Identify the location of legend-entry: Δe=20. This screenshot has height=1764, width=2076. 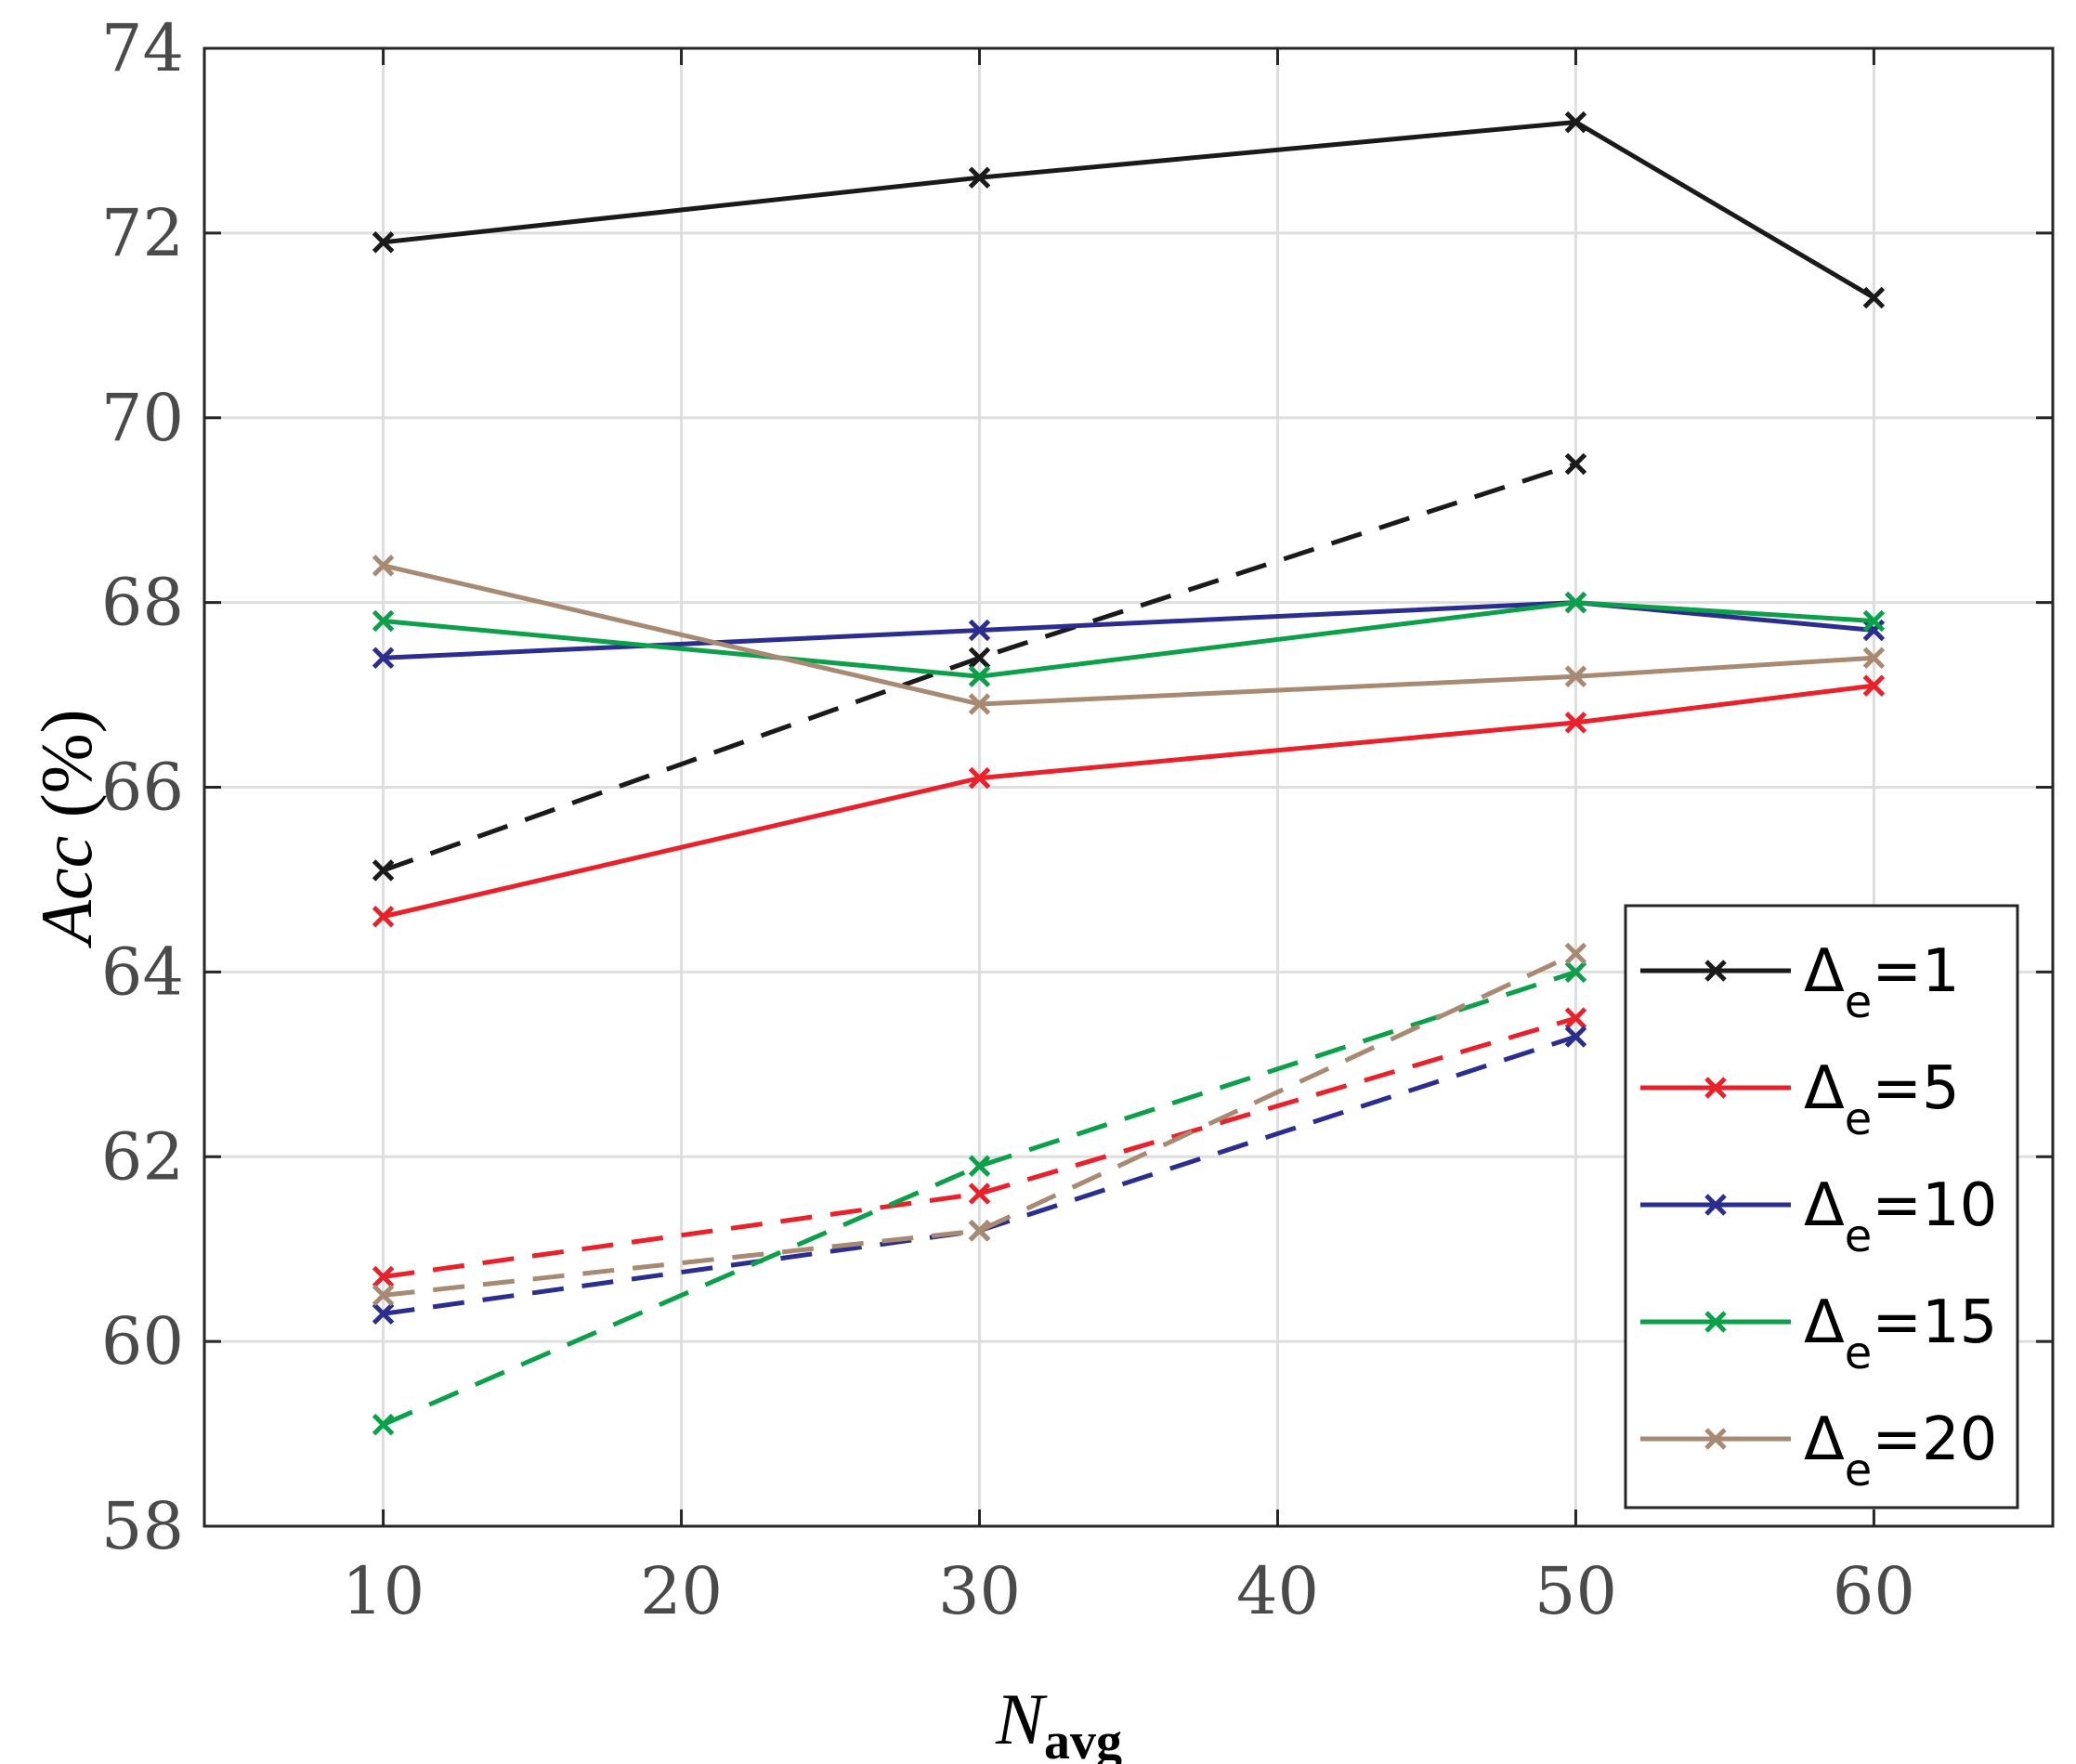
(1818, 1450).